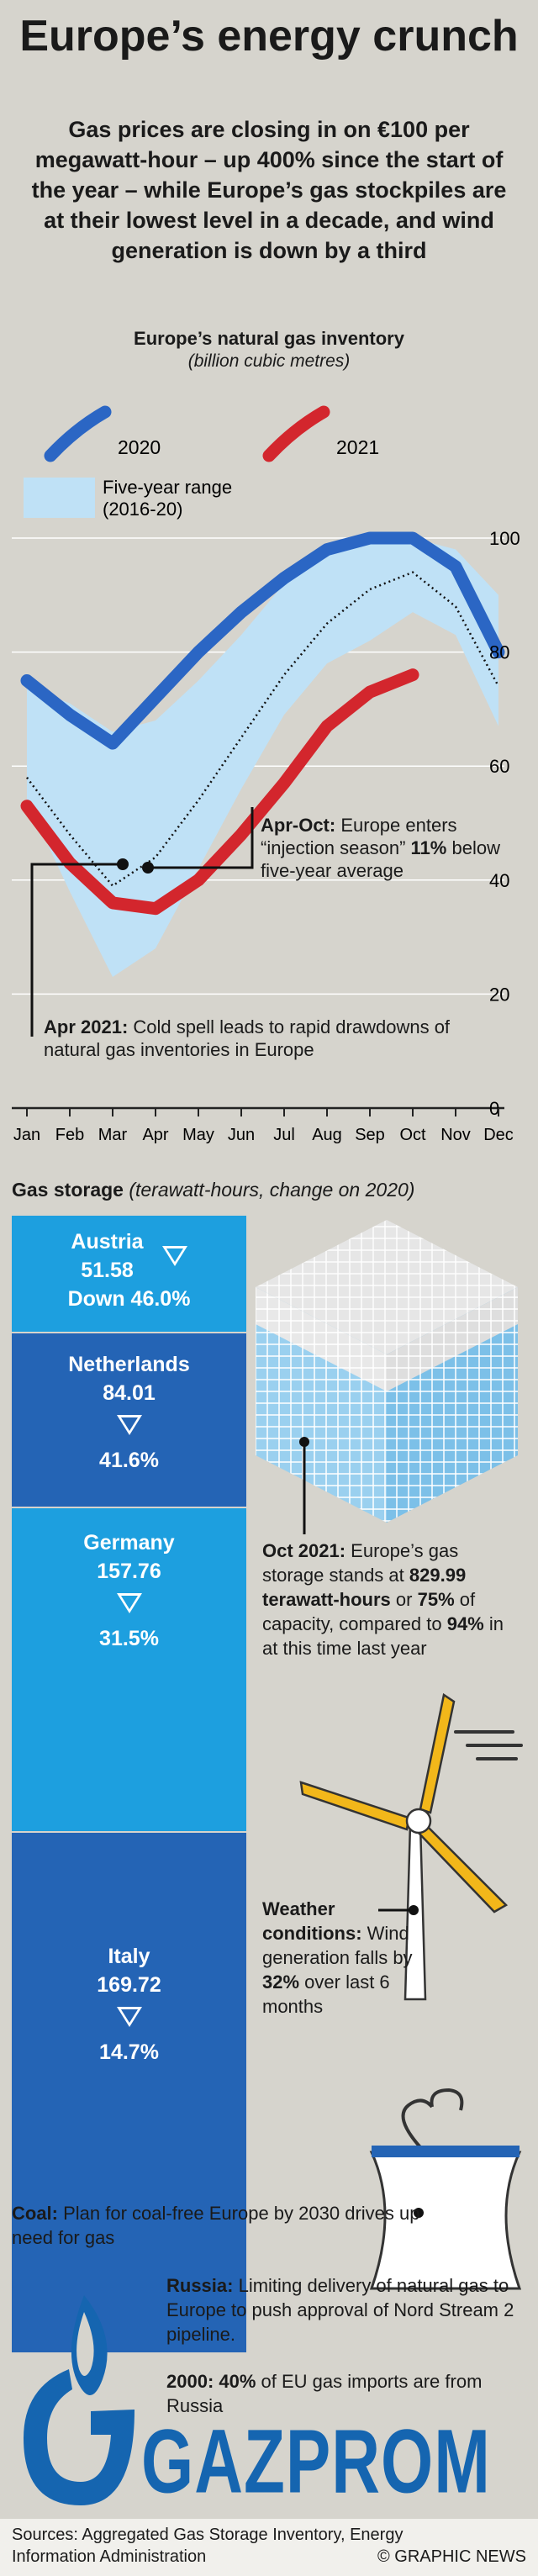 The width and height of the screenshot is (538, 2576). Describe the element at coordinates (129, 1671) in the screenshot. I see `storage-bar-germany: Germany 157.76 31.5%` at that location.